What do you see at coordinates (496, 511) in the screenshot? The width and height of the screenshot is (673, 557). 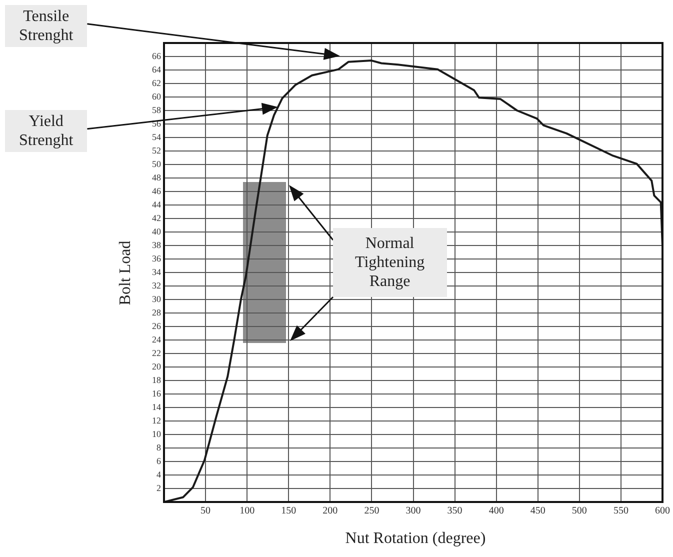 I see `x-tick-label: 400` at bounding box center [496, 511].